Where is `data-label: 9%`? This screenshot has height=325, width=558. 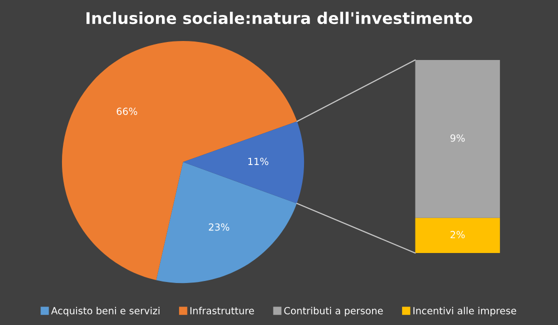
data-label: 9% is located at coordinates (457, 138).